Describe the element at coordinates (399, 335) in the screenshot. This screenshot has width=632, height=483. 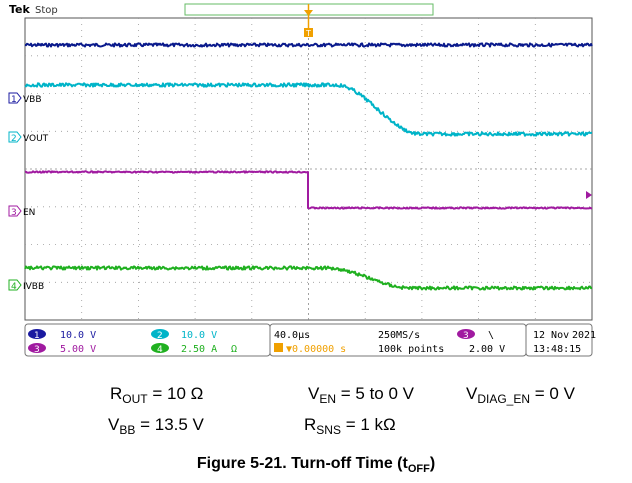
I see `sample-rate: 250MS/s` at that location.